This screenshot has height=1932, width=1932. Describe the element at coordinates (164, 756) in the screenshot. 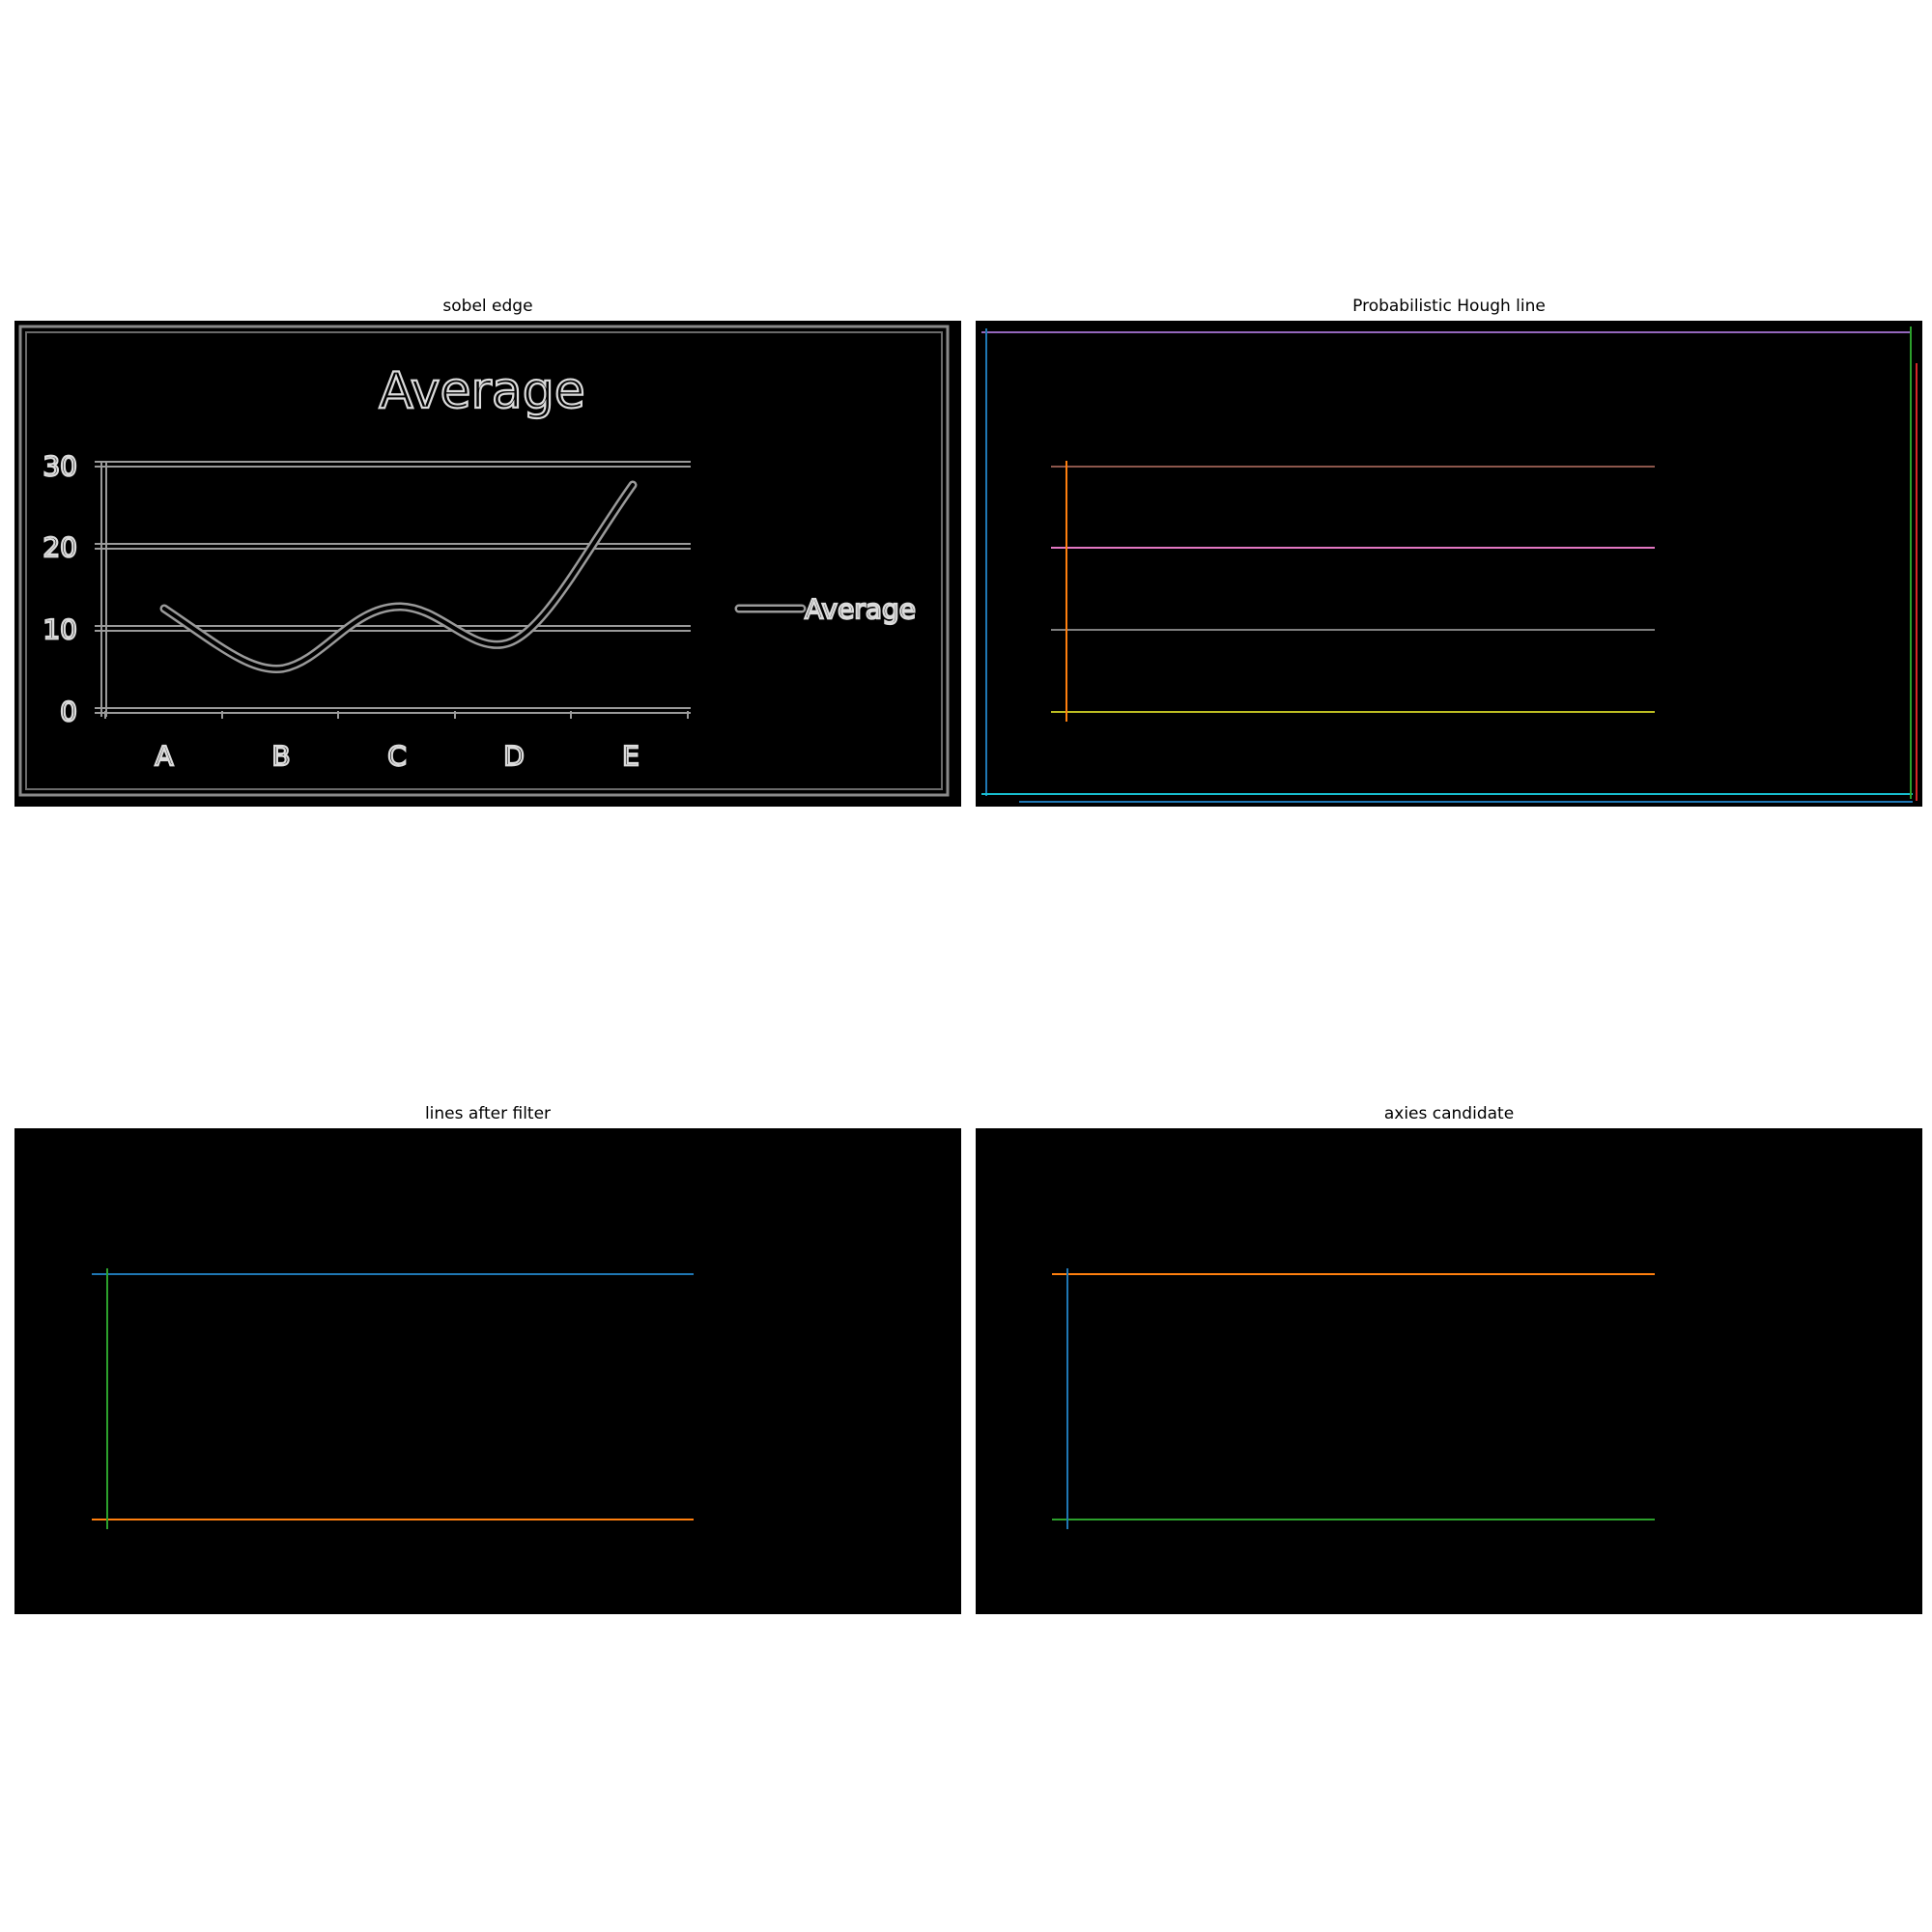

I see `xtick-a: A` at that location.